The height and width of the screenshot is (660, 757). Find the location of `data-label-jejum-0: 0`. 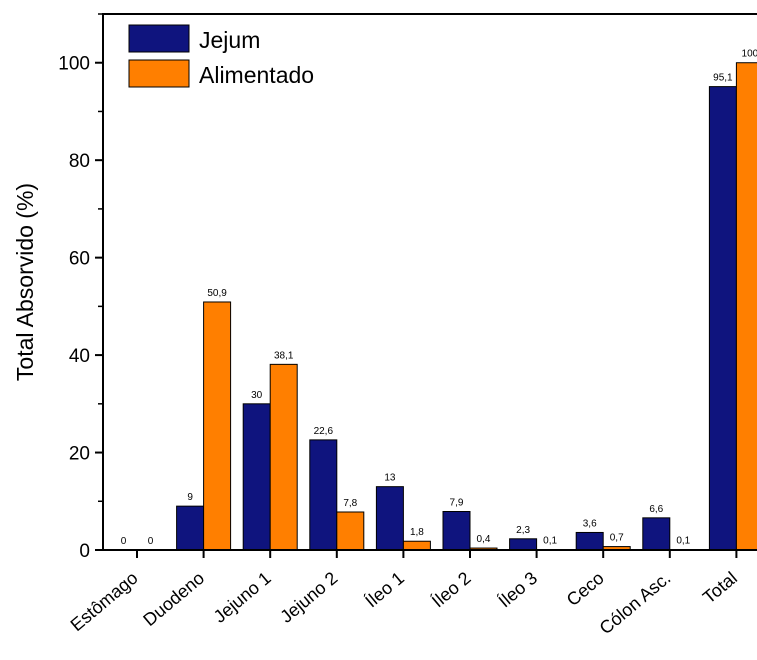

data-label-jejum-0: 0 is located at coordinates (124, 541).